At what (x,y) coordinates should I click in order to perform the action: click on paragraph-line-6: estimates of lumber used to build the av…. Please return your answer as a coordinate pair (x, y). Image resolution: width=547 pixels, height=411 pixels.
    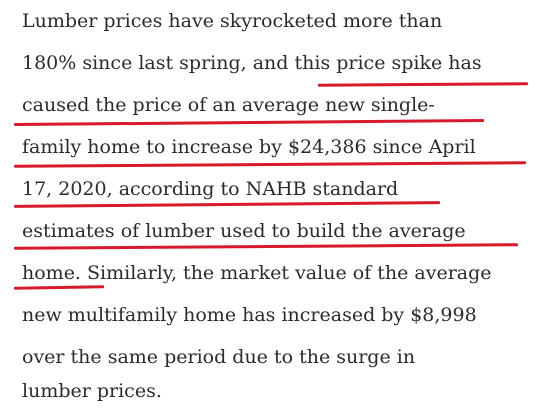
    Looking at the image, I should click on (244, 231).